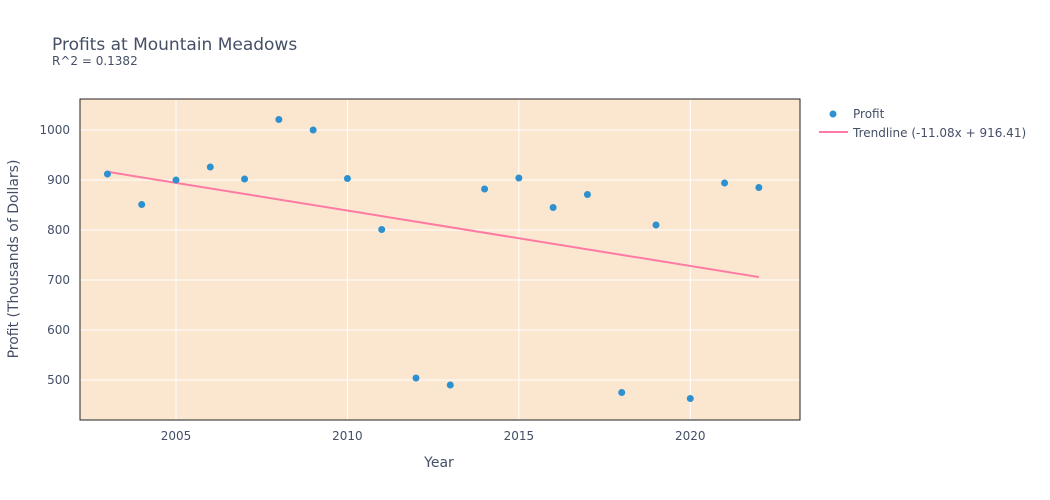 The width and height of the screenshot is (1050, 500). What do you see at coordinates (833, 114) in the screenshot?
I see `legend-marker-profit` at bounding box center [833, 114].